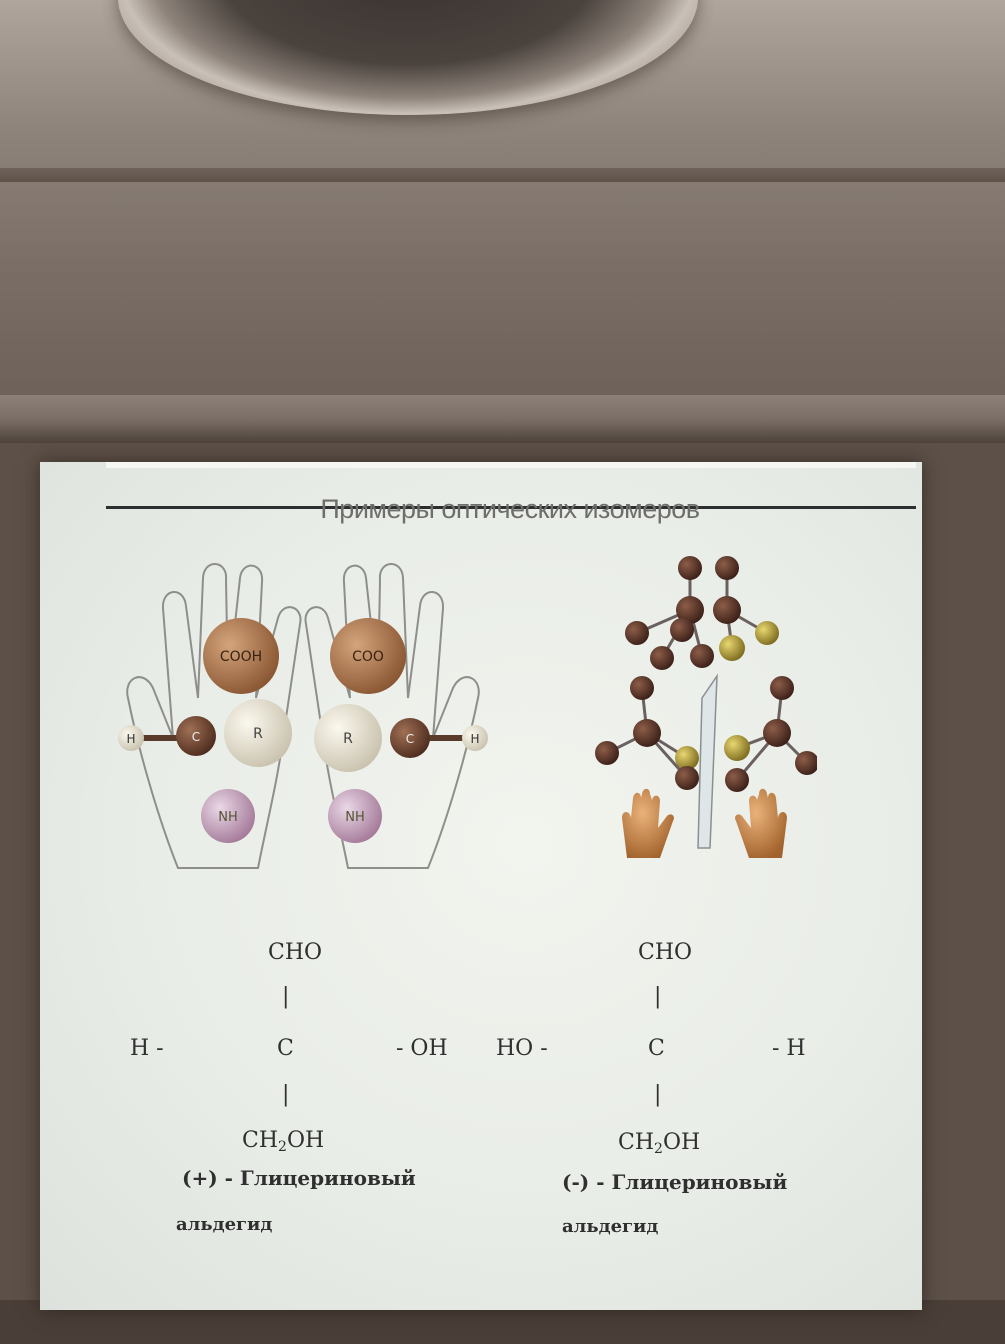 This screenshot has width=1005, height=1344. I want to click on formula-right-bottom-tail: OH, so click(681, 1142).